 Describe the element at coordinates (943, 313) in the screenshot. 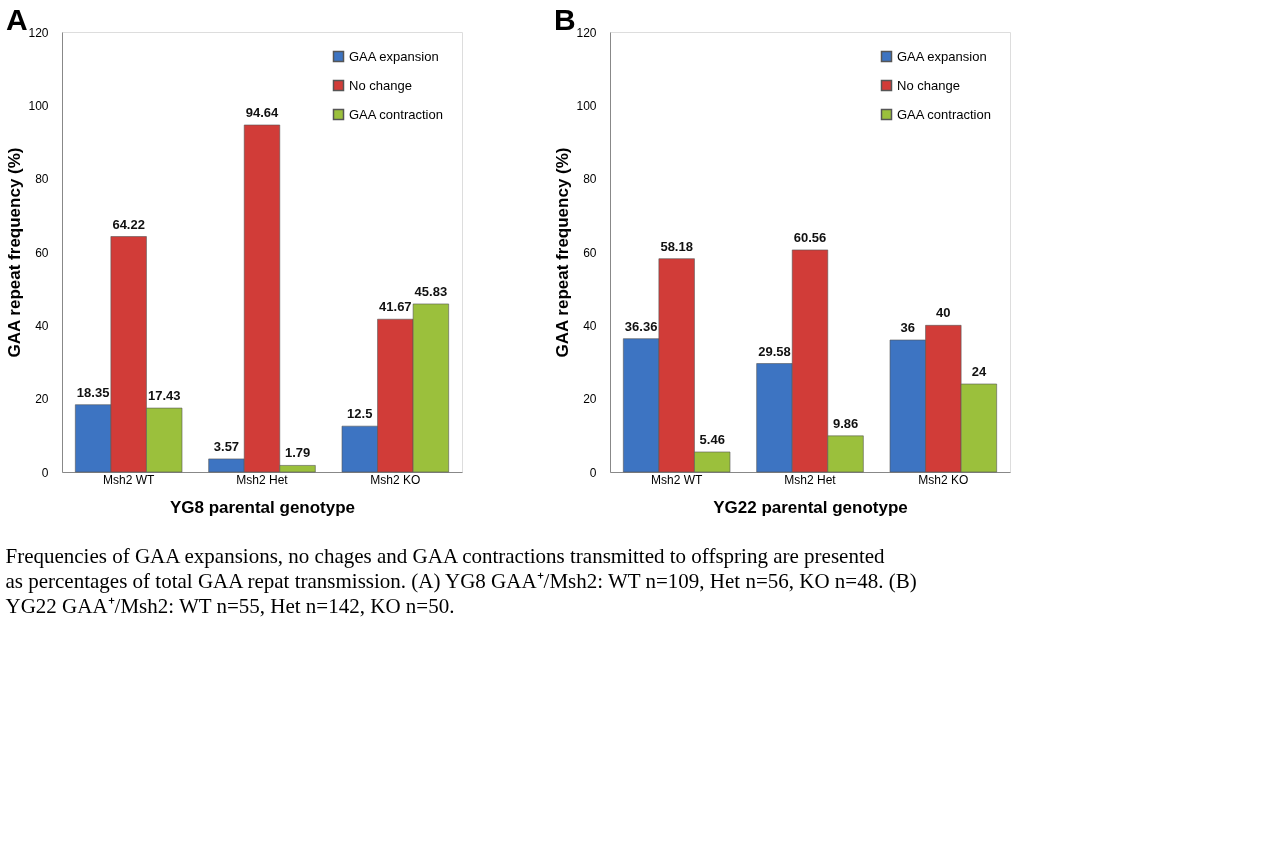

I see `data-label: 40` at that location.